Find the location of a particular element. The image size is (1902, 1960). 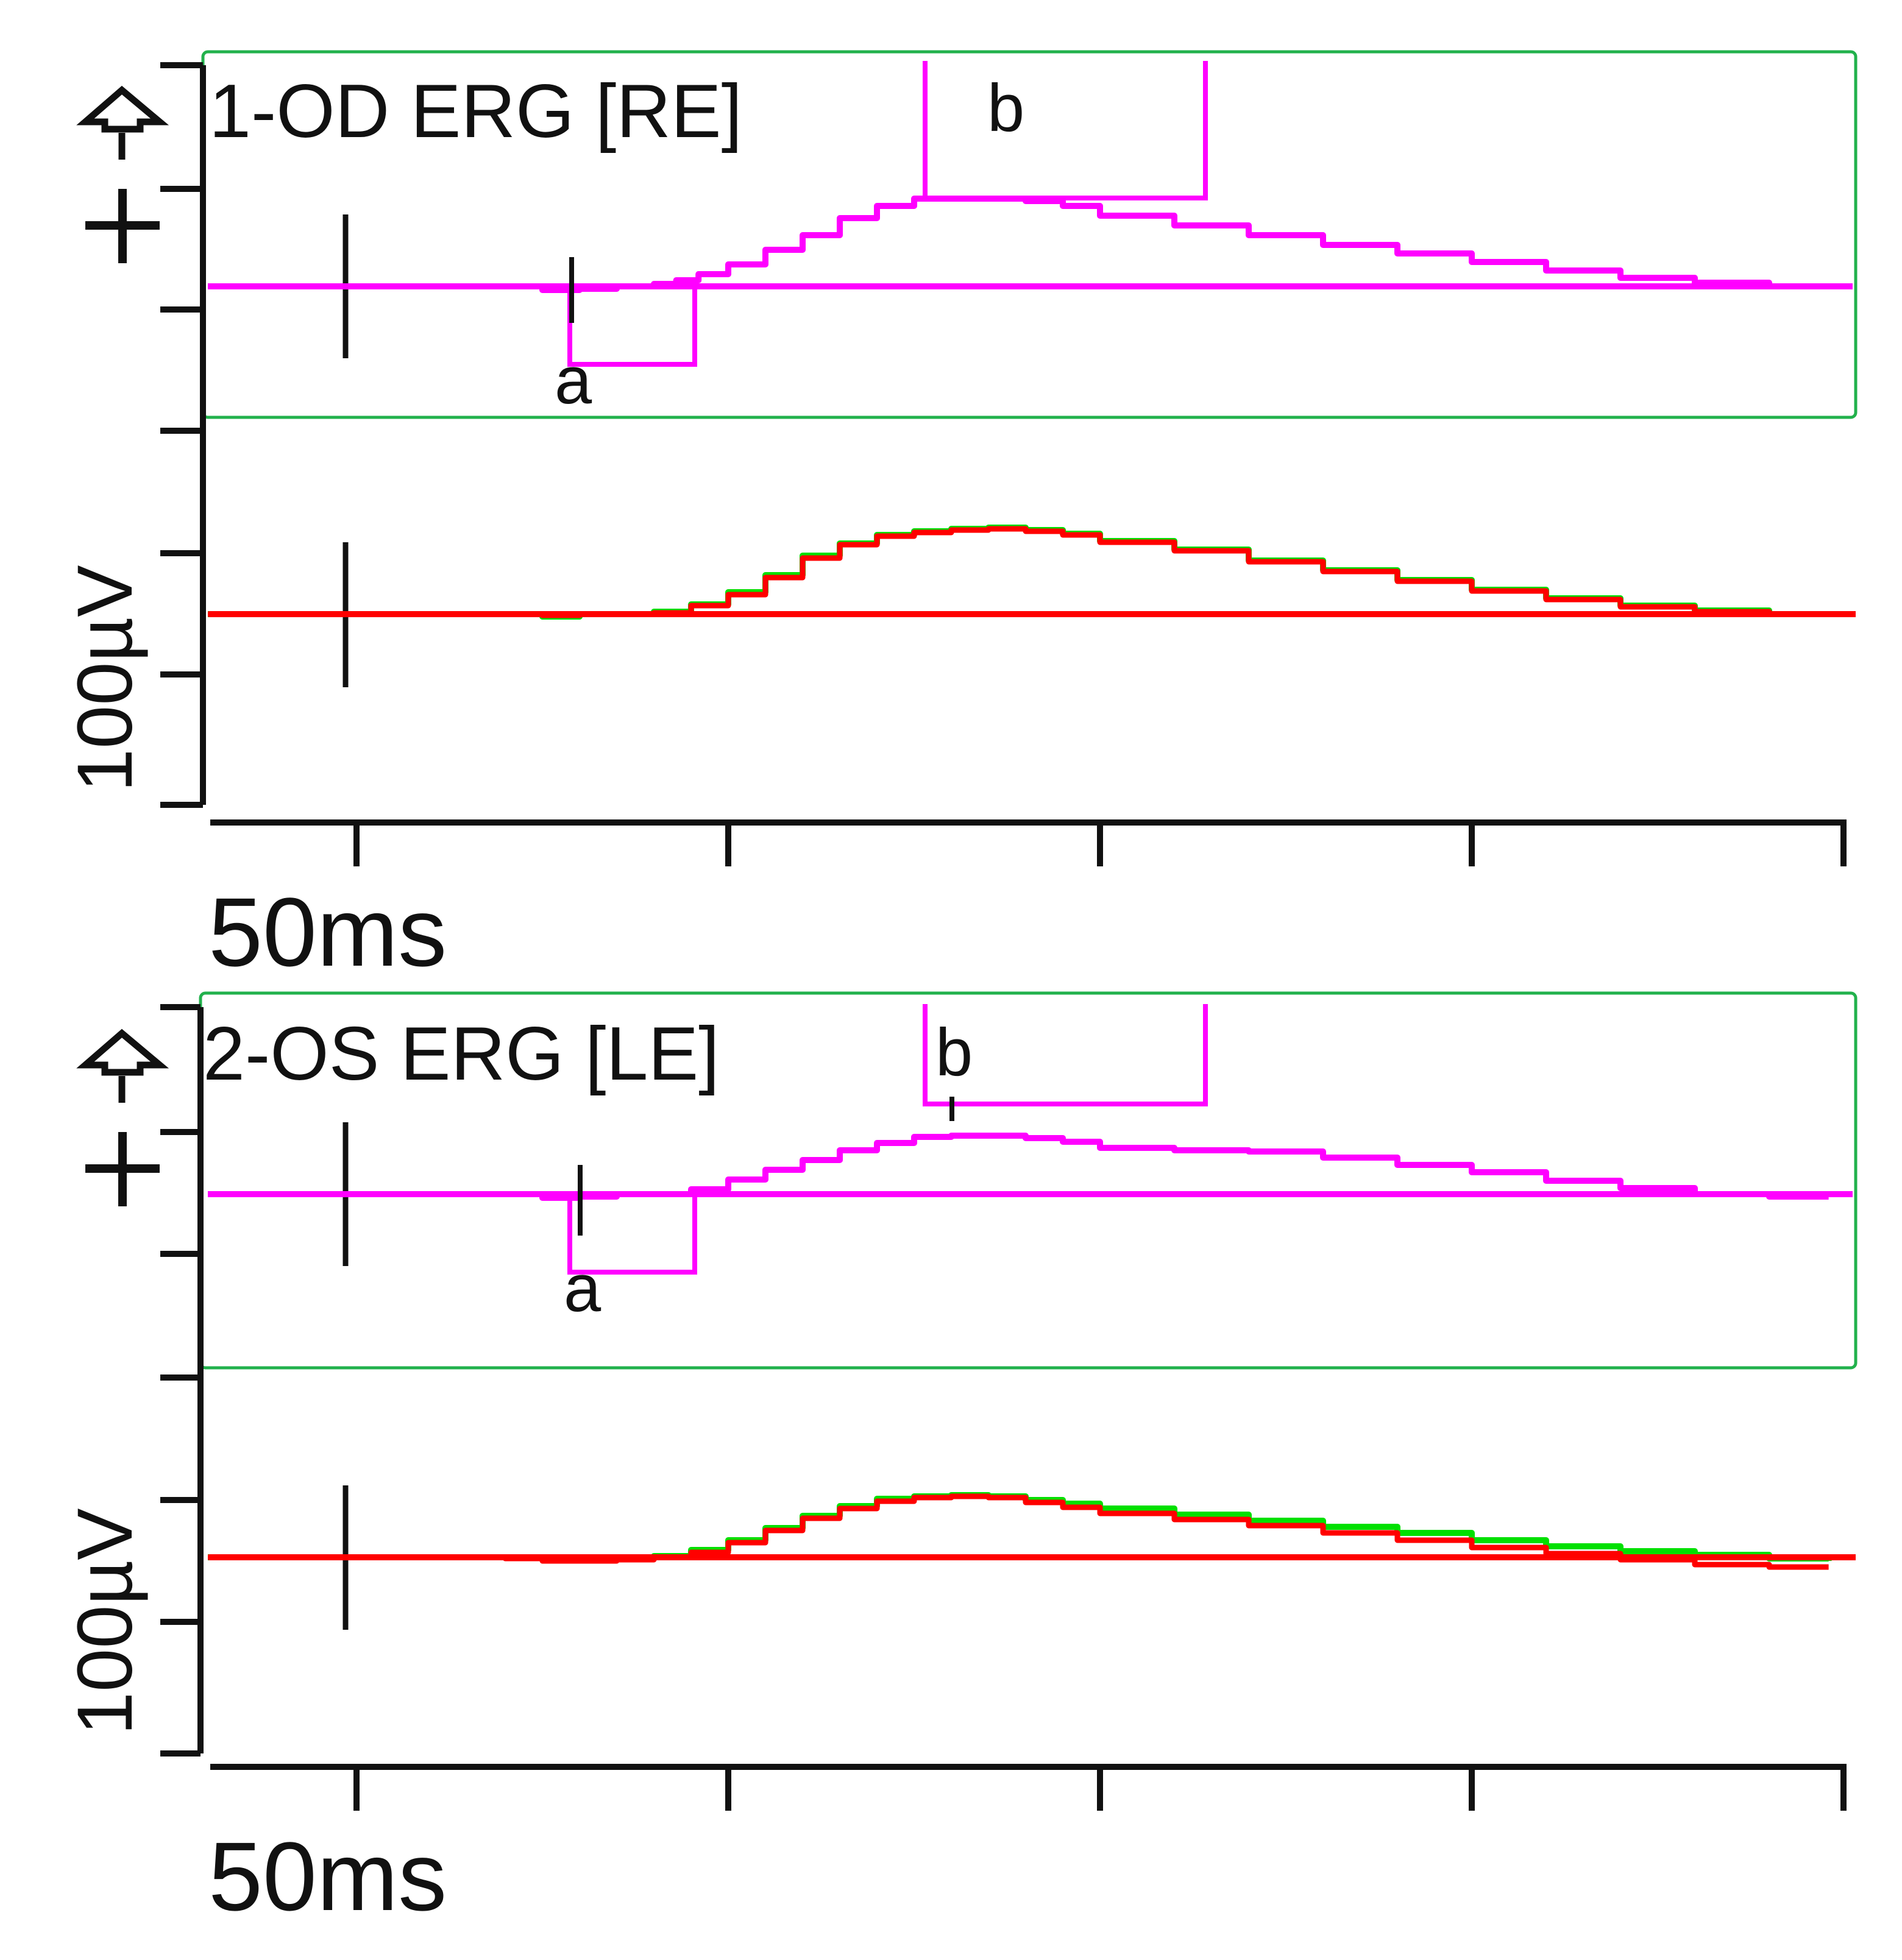

green-trace is located at coordinates (1018, 572).